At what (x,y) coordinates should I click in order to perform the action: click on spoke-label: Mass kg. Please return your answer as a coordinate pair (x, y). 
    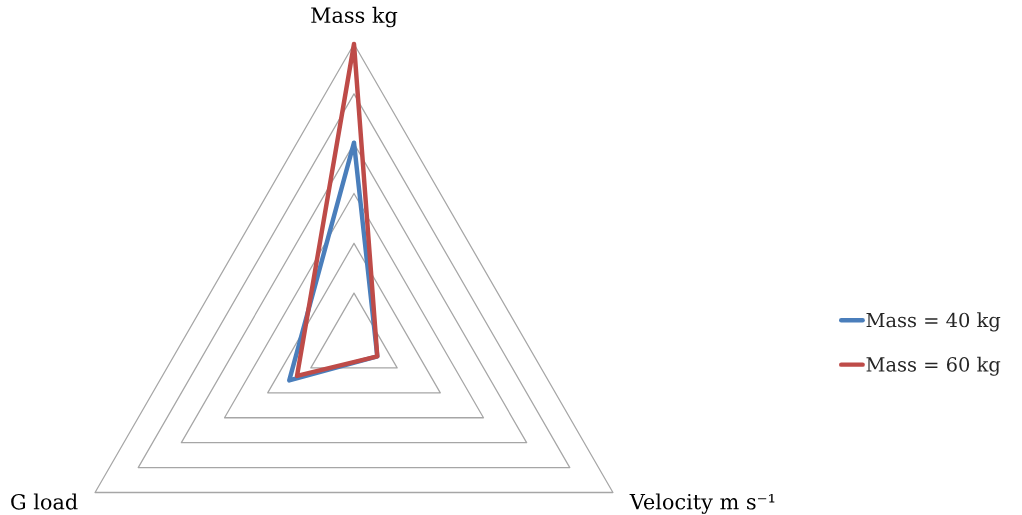
    Looking at the image, I should click on (354, 17).